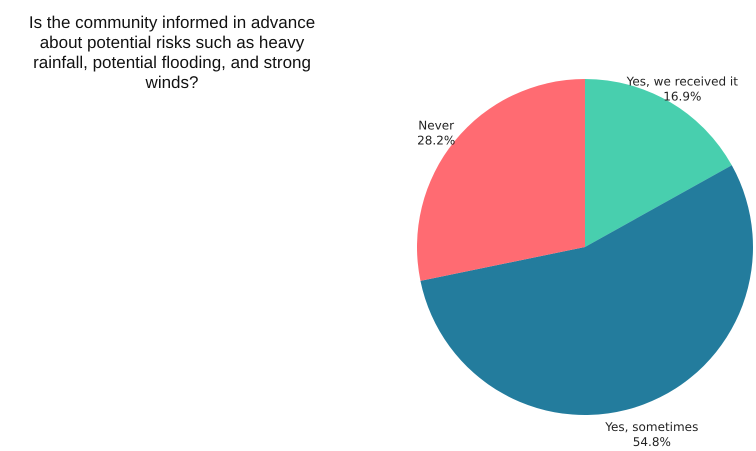  Describe the element at coordinates (682, 81) in the screenshot. I see `slice-label: Yes, we received it` at that location.